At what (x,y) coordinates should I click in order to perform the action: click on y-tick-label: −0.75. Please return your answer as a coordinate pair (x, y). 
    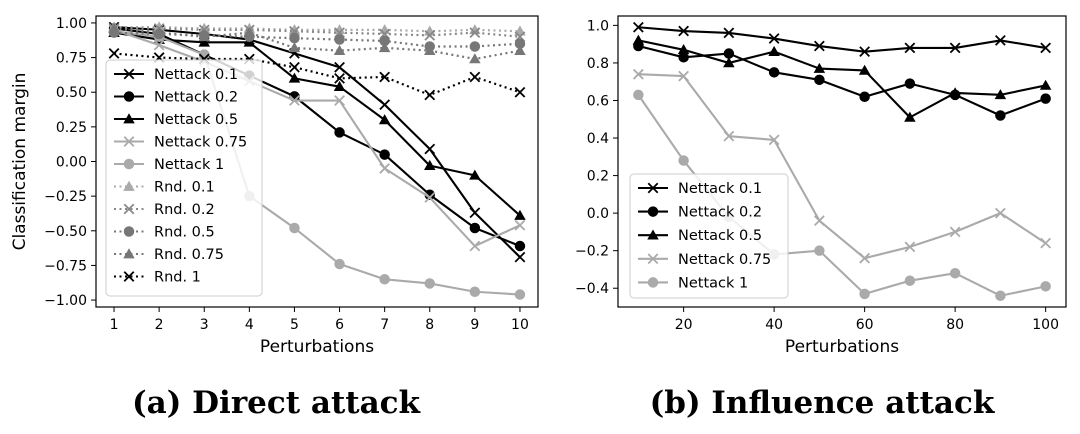
    Looking at the image, I should click on (65, 266).